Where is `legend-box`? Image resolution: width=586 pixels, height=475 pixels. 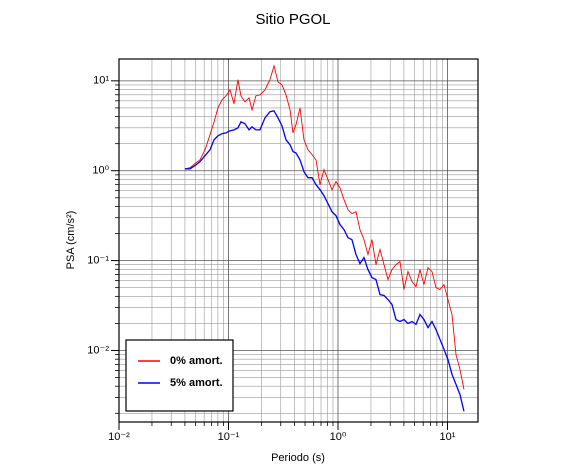
legend-box is located at coordinates (179, 375).